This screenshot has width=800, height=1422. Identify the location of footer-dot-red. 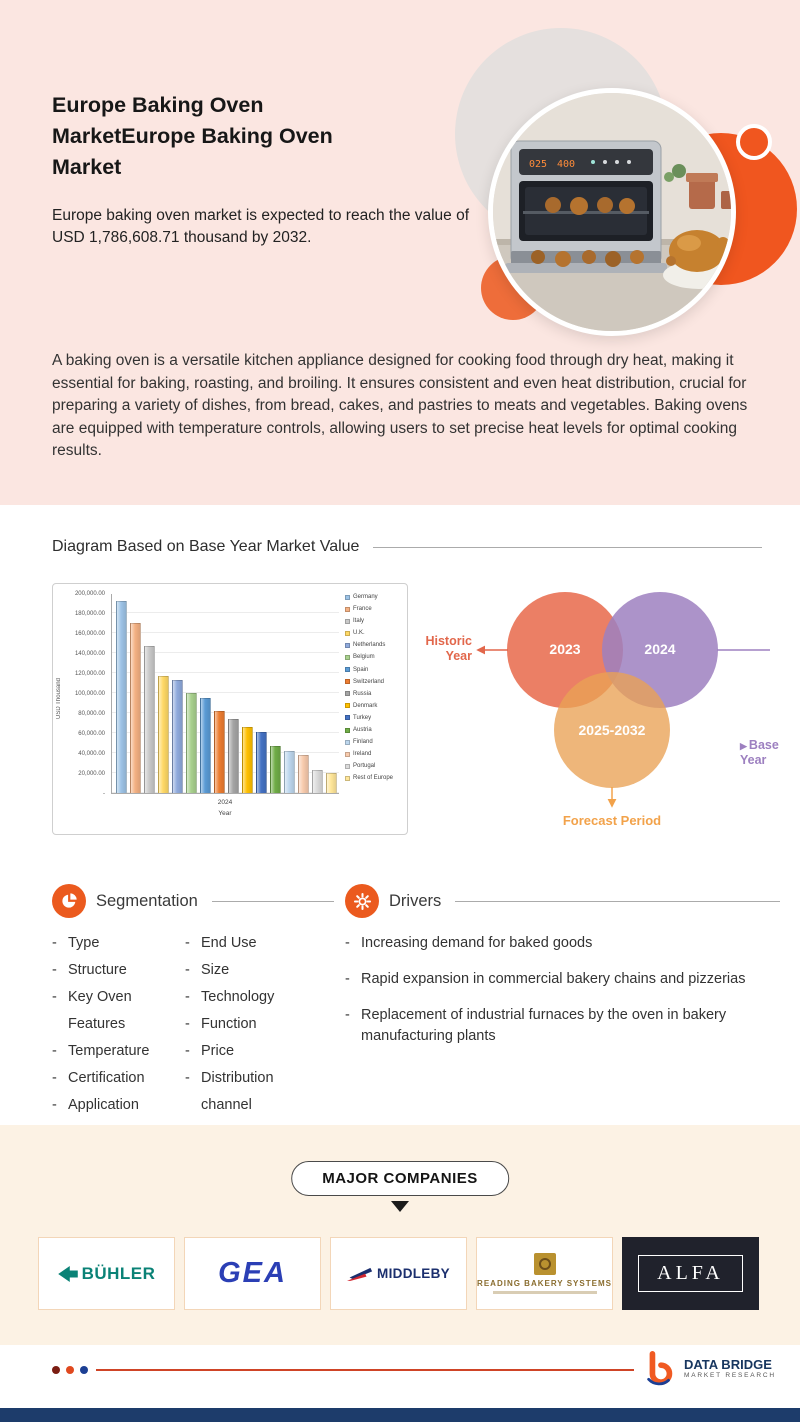
(70, 1370).